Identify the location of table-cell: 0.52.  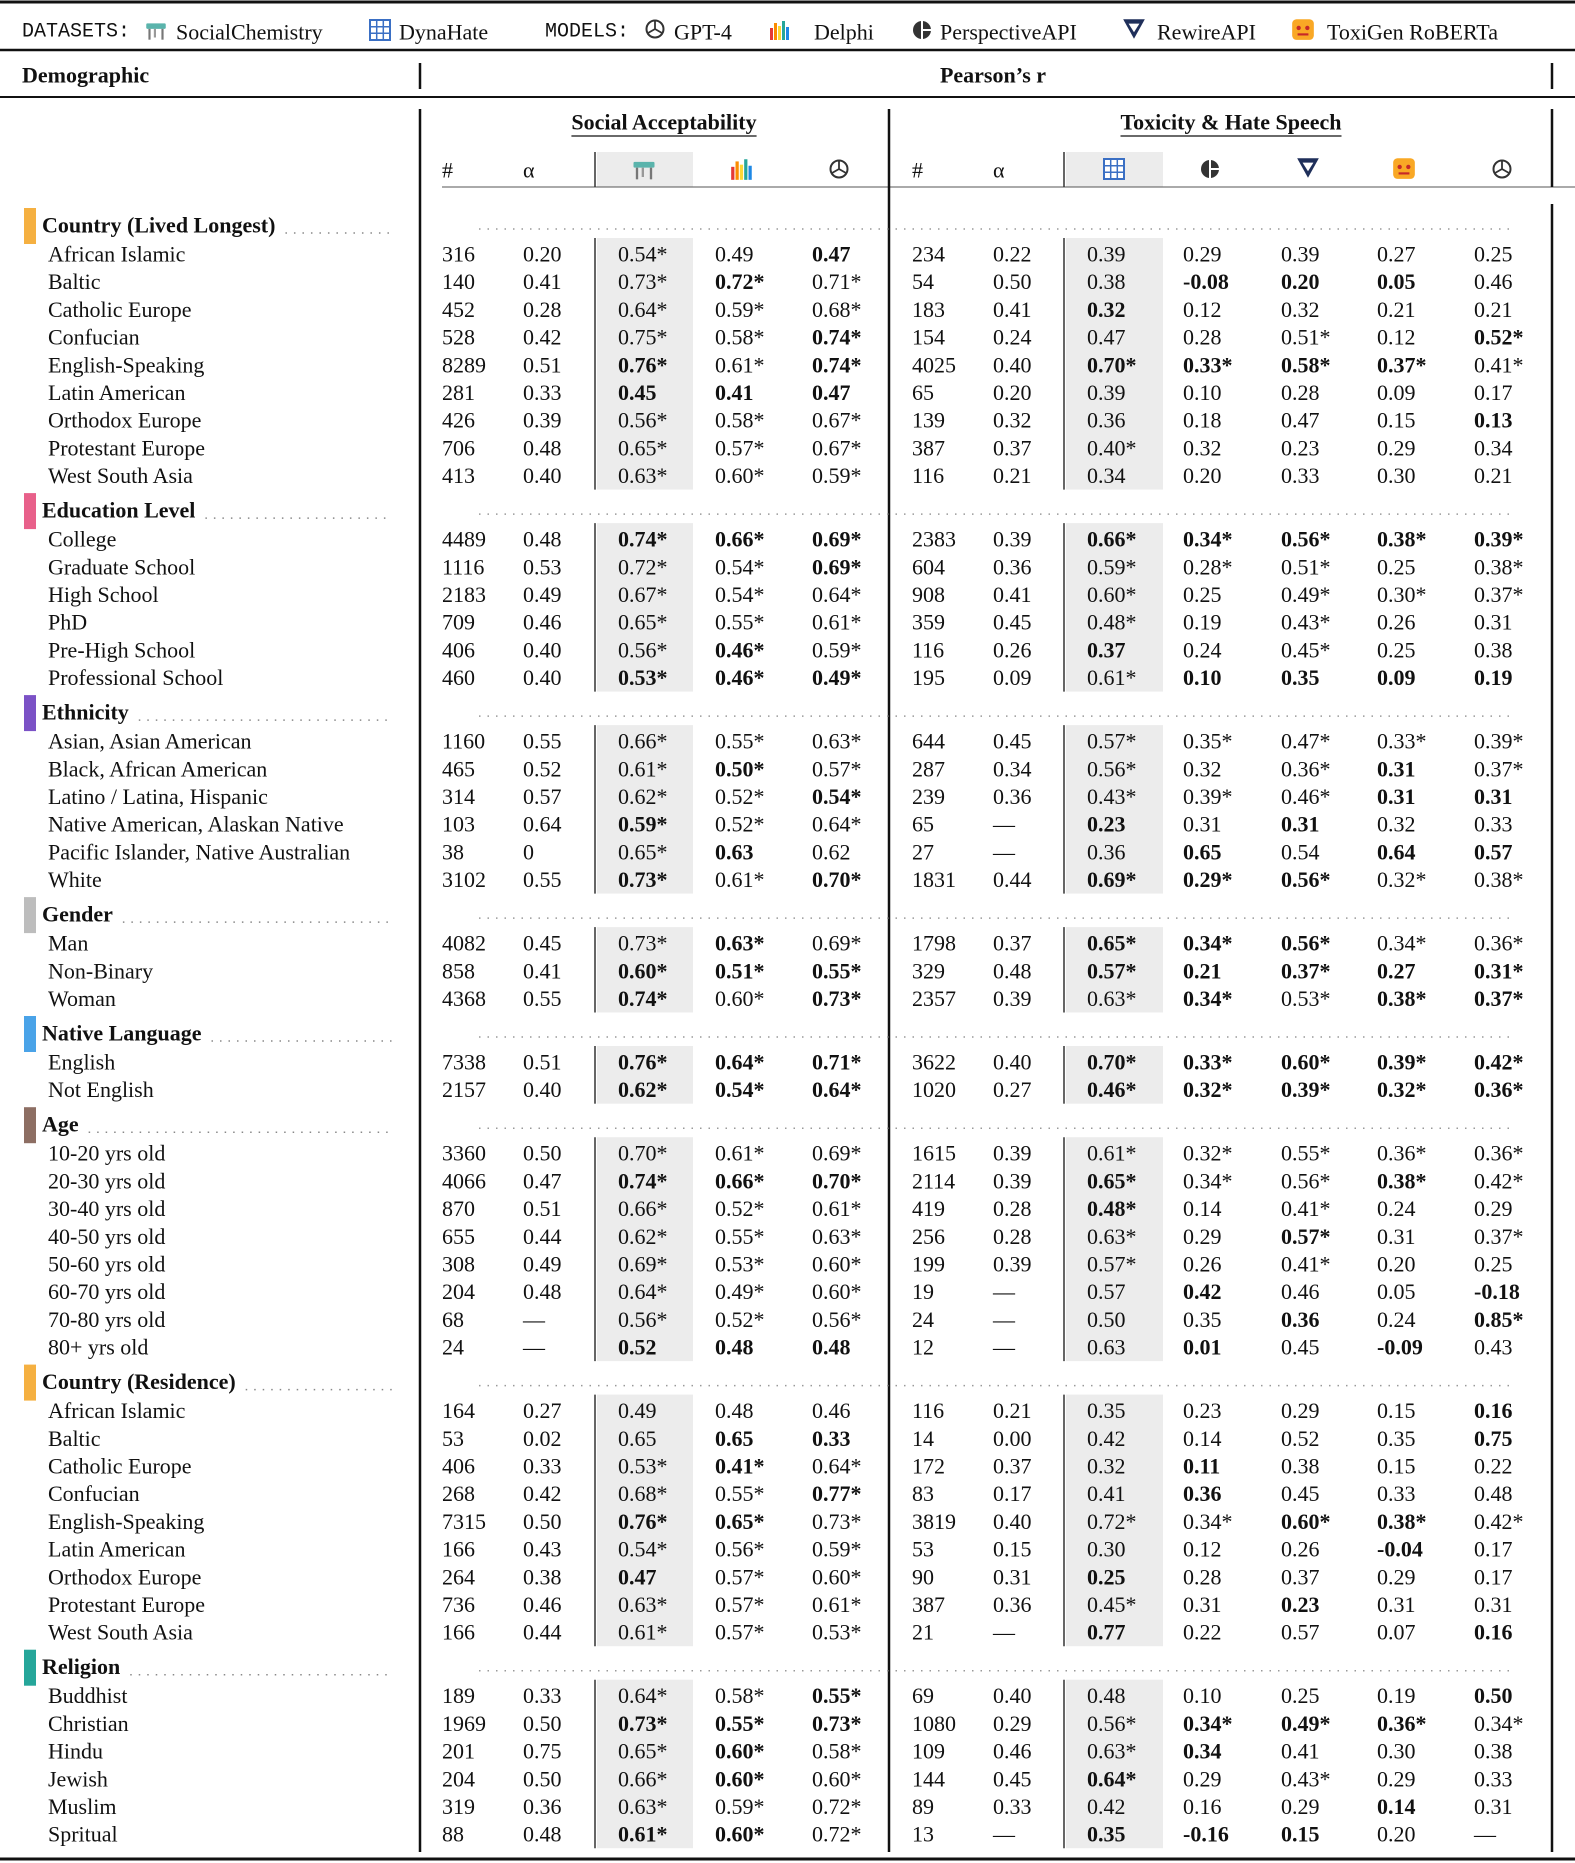
(1300, 1438).